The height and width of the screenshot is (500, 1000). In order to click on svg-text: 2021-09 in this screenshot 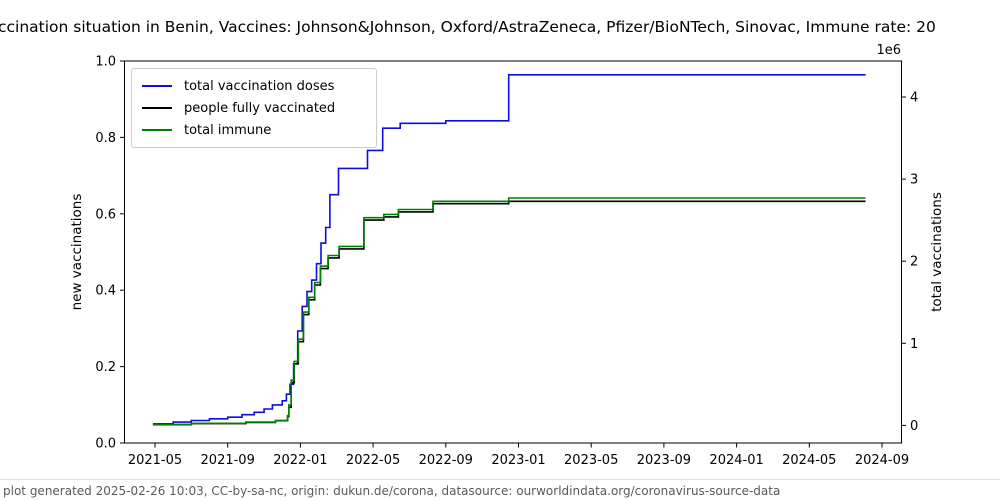, I will do `click(228, 460)`.